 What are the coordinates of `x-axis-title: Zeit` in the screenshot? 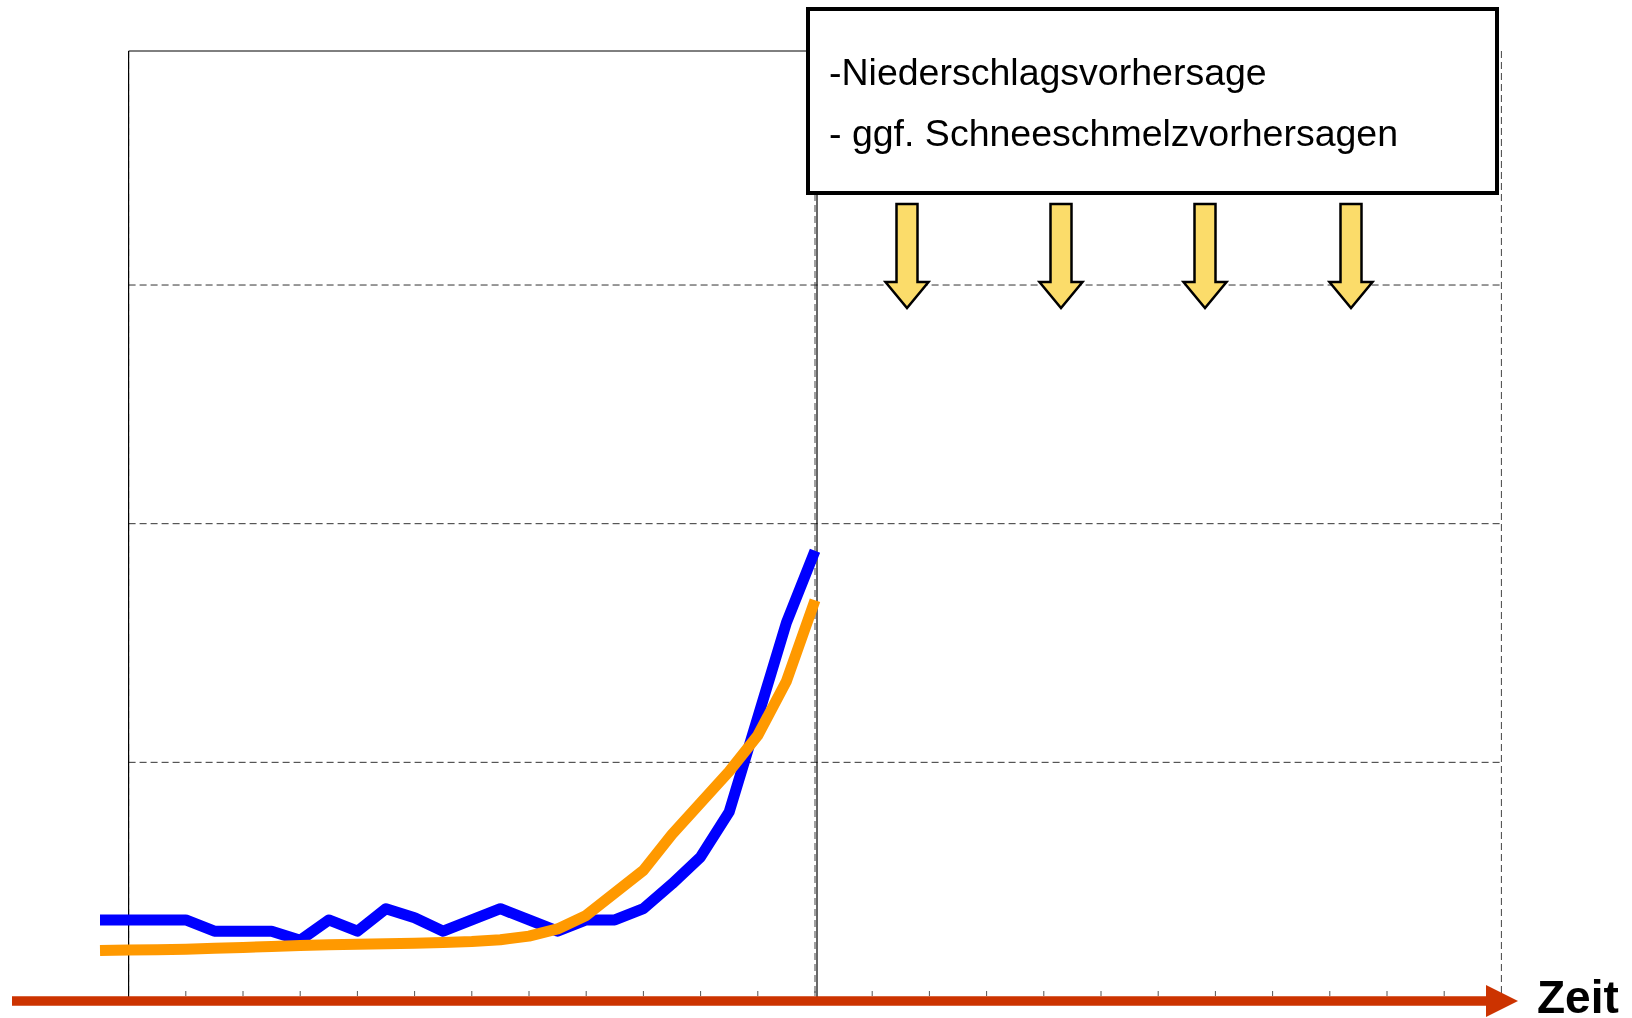 It's located at (1578, 994).